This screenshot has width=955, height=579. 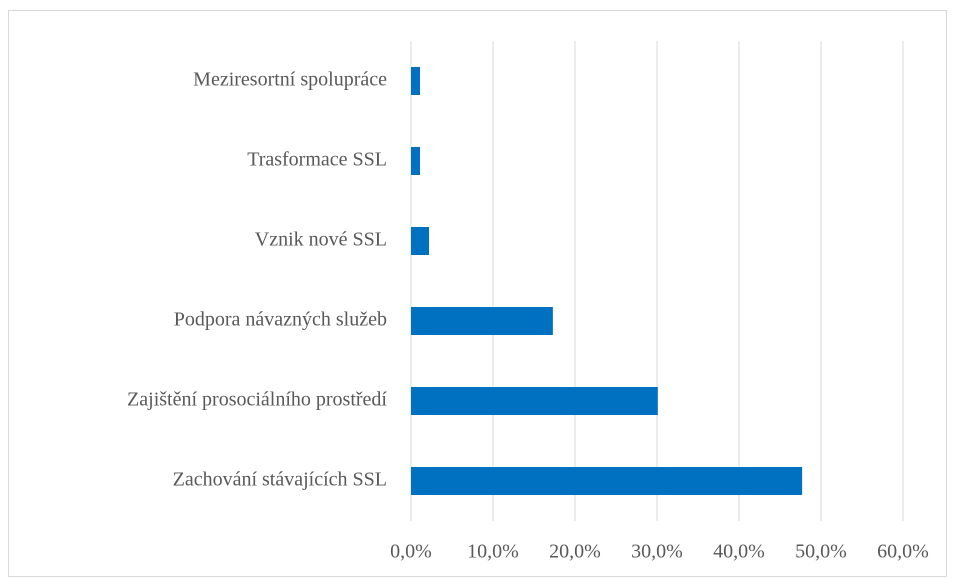 I want to click on y-tick-label: Zajištění prosociálního prostředí, so click(x=257, y=400).